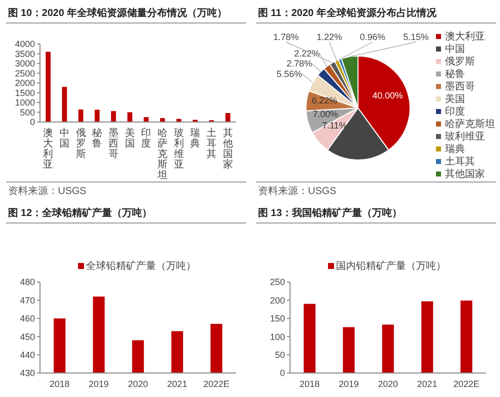  What do you see at coordinates (348, 13) in the screenshot?
I see `chart-title: 图 11：2020 年全球铅资源分布占比情况` at bounding box center [348, 13].